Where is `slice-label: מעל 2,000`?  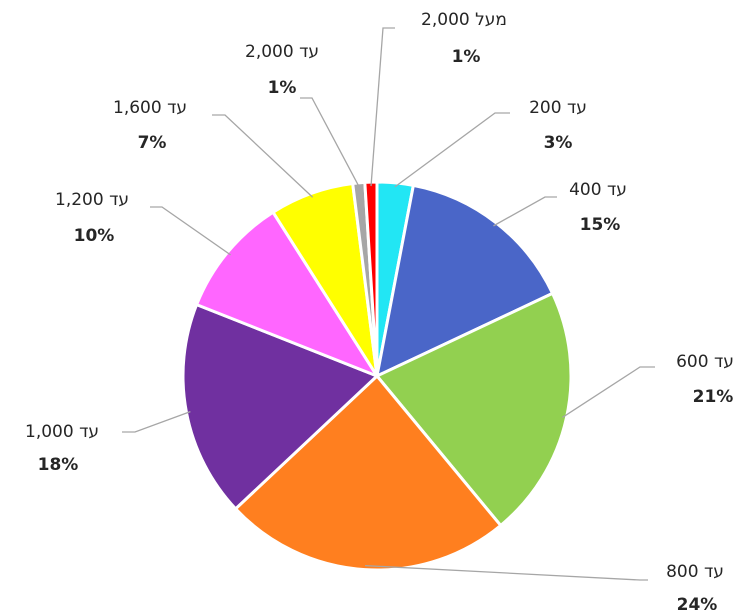
slice-label: מעל 2,000 is located at coordinates (464, 20).